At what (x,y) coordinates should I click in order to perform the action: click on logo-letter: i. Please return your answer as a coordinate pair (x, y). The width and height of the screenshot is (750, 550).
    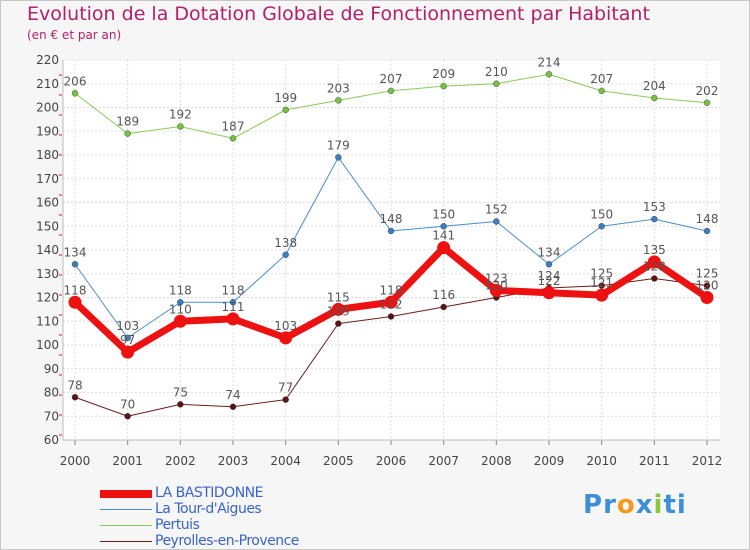
    Looking at the image, I should click on (681, 505).